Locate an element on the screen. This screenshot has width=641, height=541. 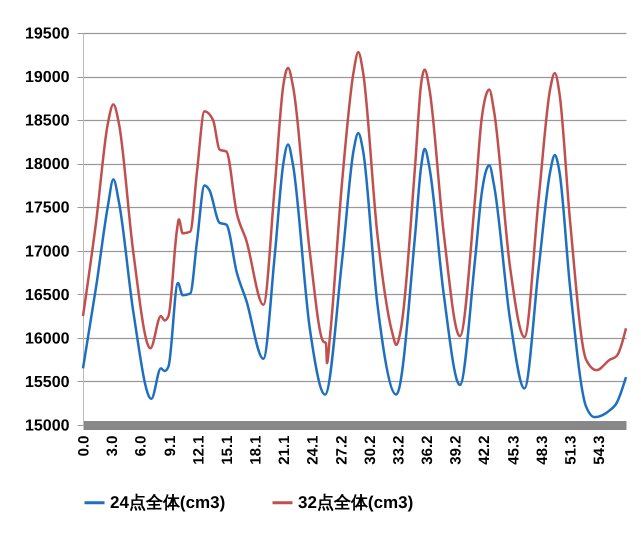
x-tick-label: 0.0 is located at coordinates (84, 446).